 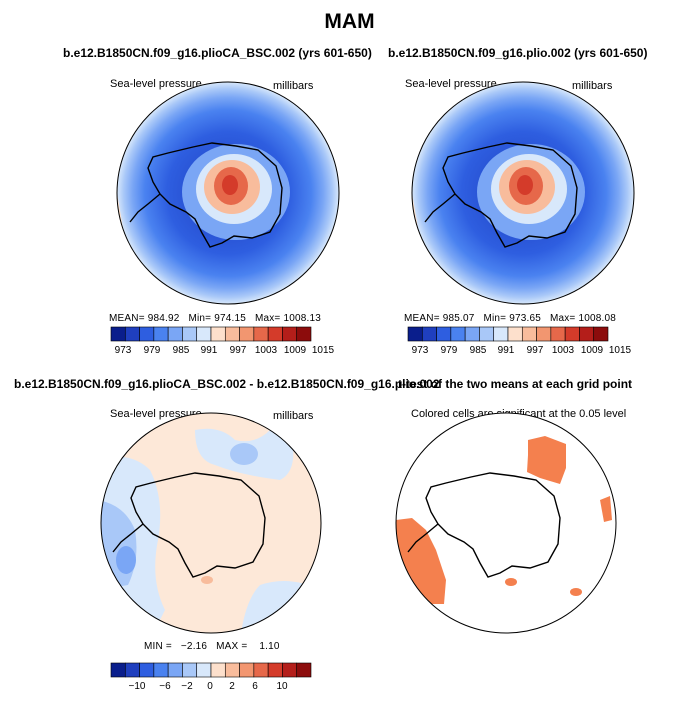 I want to click on panel-3-peninsula, so click(x=128, y=538).